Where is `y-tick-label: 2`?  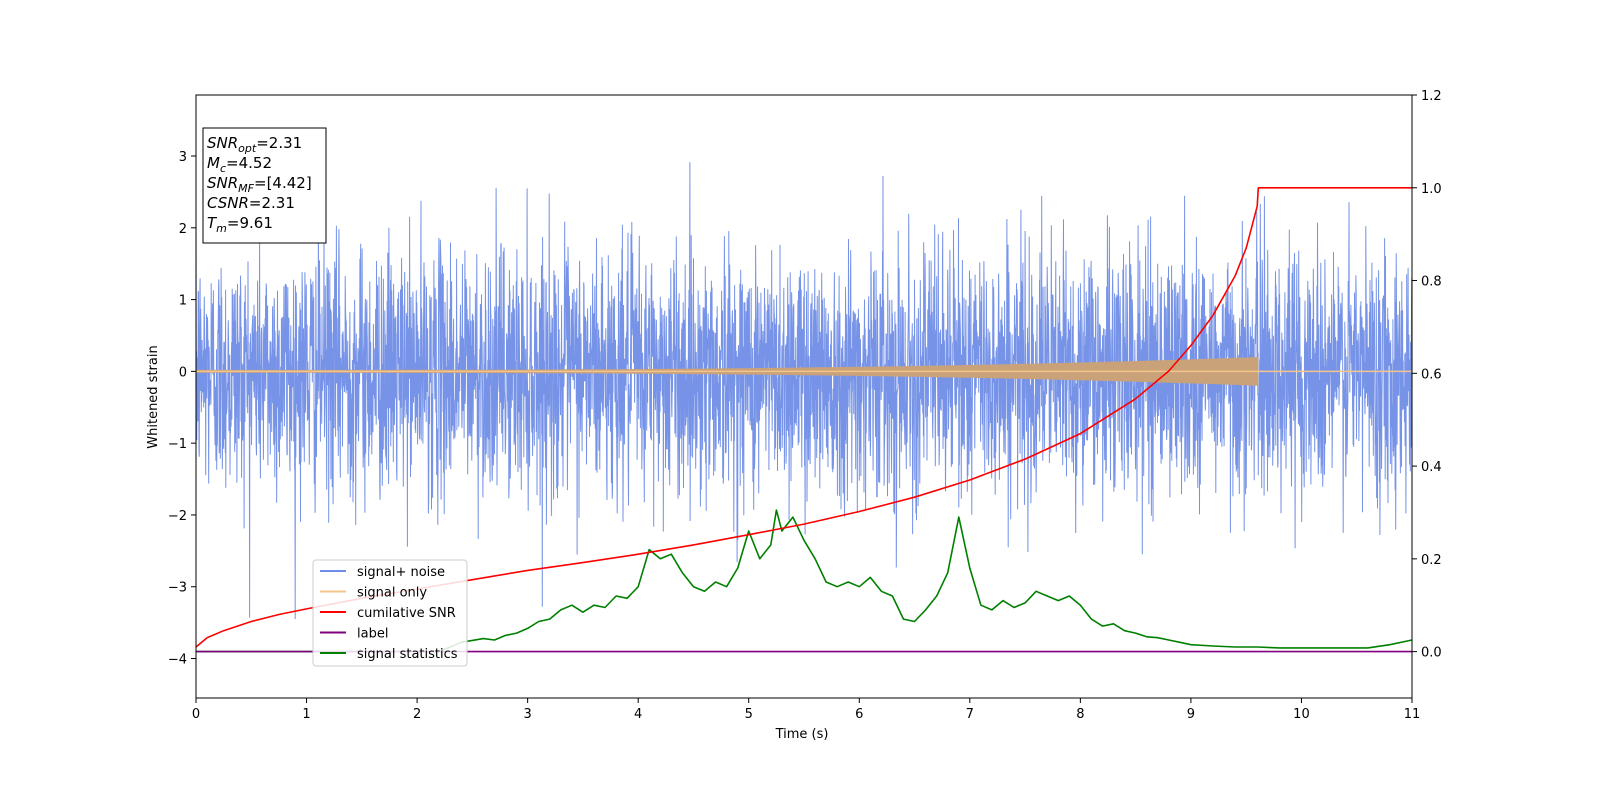 y-tick-label: 2 is located at coordinates (183, 229).